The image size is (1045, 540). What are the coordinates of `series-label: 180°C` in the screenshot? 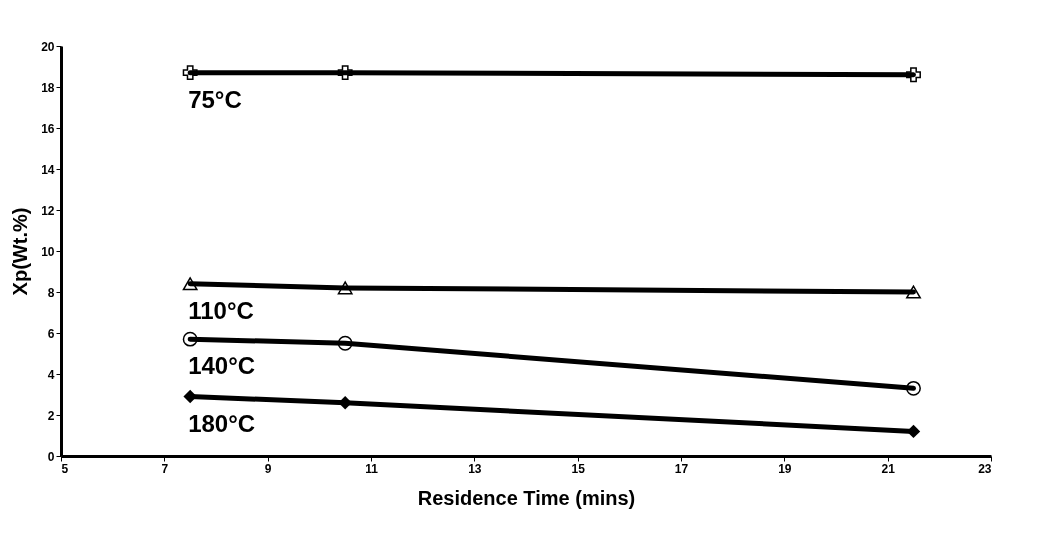 It's located at (222, 423).